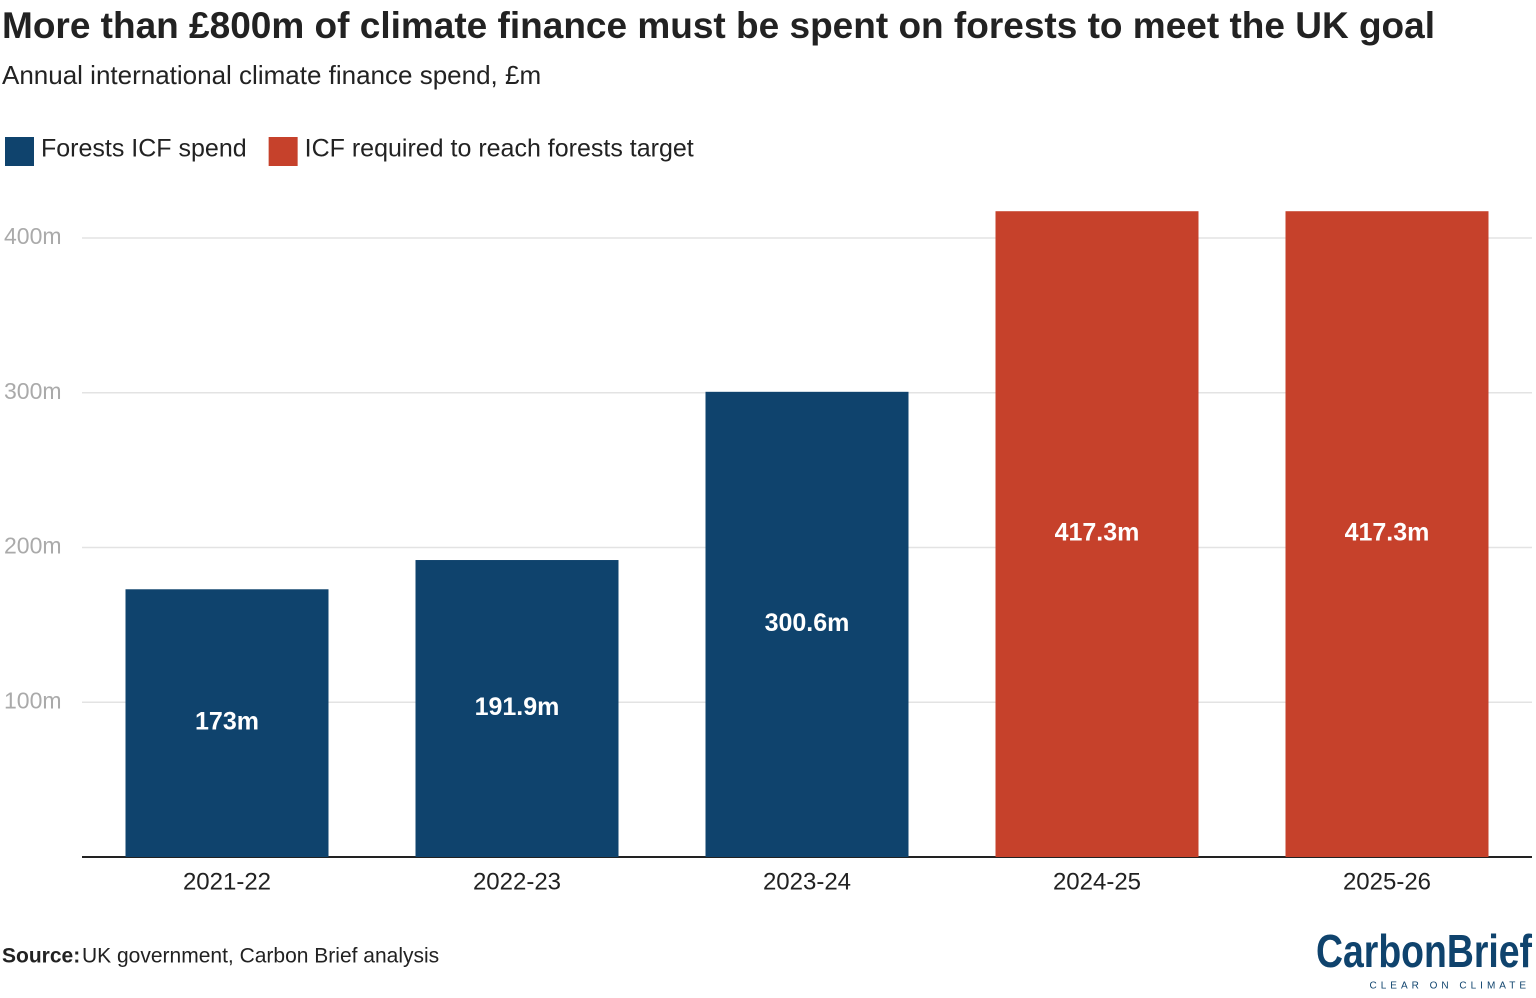 The height and width of the screenshot is (998, 1536). What do you see at coordinates (499, 149) in the screenshot?
I see `legend-label: ICF required to reach forests target` at bounding box center [499, 149].